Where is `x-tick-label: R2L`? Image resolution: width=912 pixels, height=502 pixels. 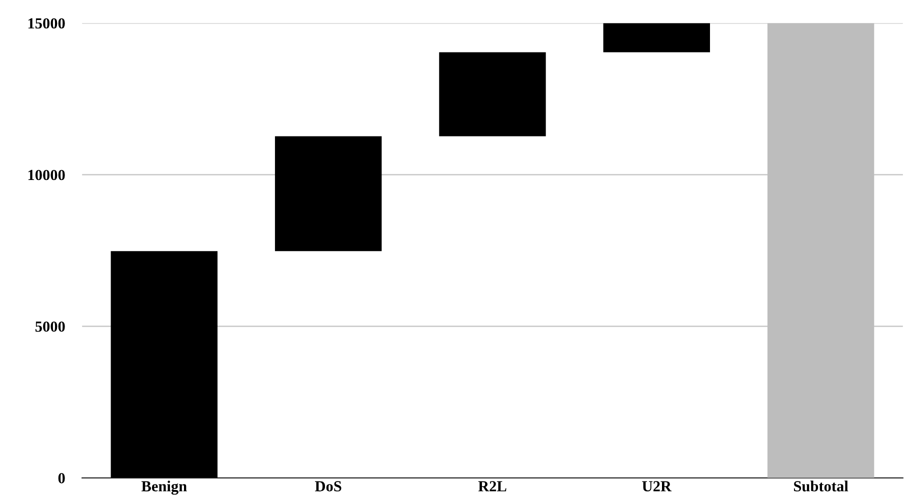
x-tick-label: R2L is located at coordinates (492, 486).